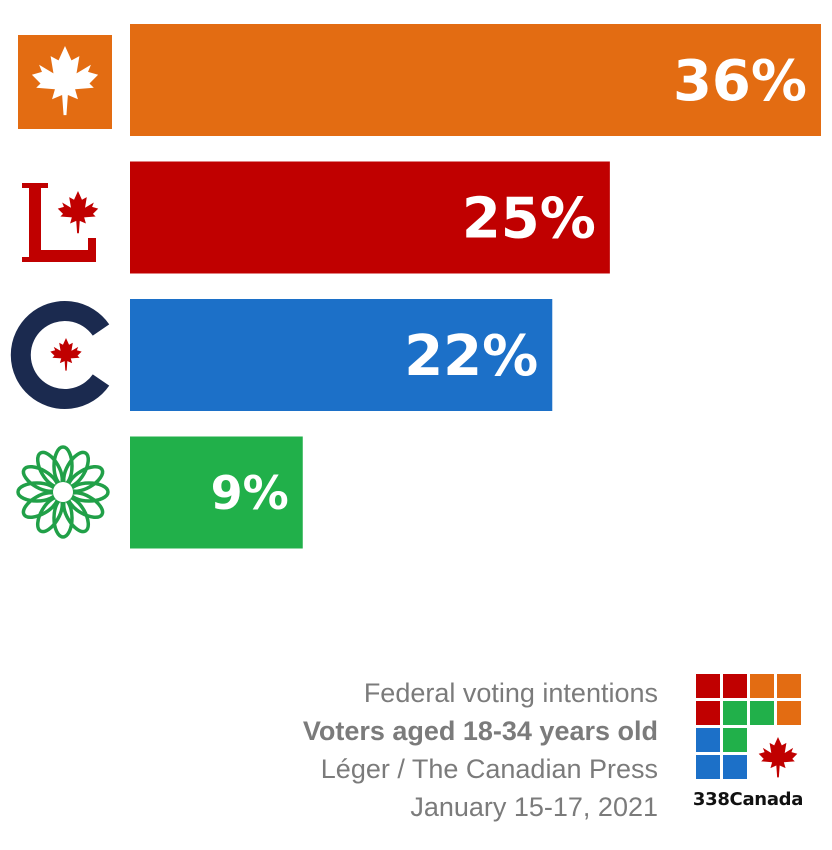 The width and height of the screenshot is (832, 850). What do you see at coordinates (510, 693) in the screenshot?
I see `footer-title: Federal voting intentions` at bounding box center [510, 693].